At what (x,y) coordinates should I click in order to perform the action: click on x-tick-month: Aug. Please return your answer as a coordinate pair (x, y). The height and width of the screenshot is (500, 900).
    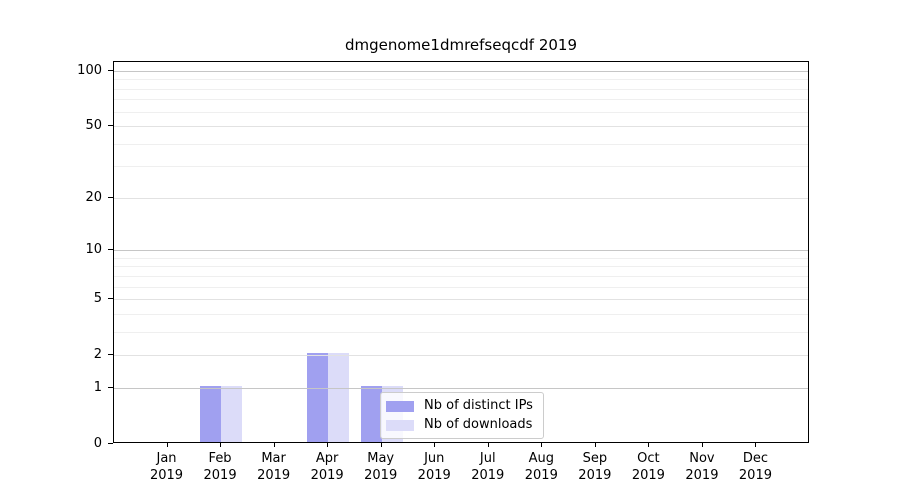
    Looking at the image, I should click on (541, 458).